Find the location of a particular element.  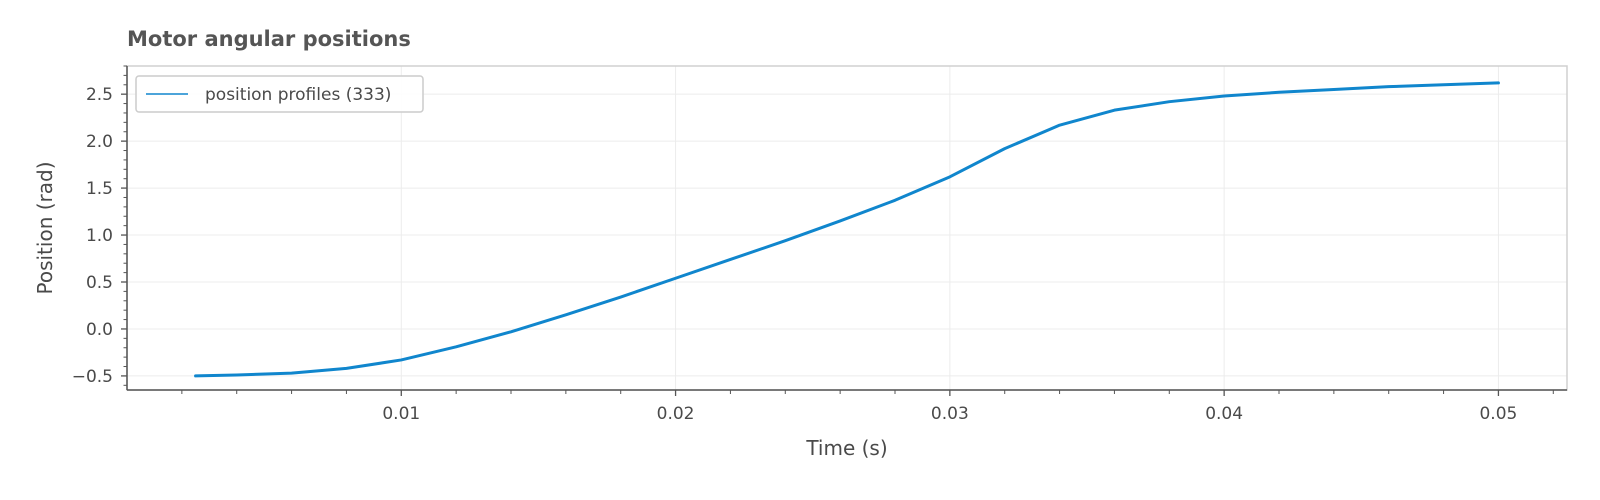

legend-box is located at coordinates (279, 94).